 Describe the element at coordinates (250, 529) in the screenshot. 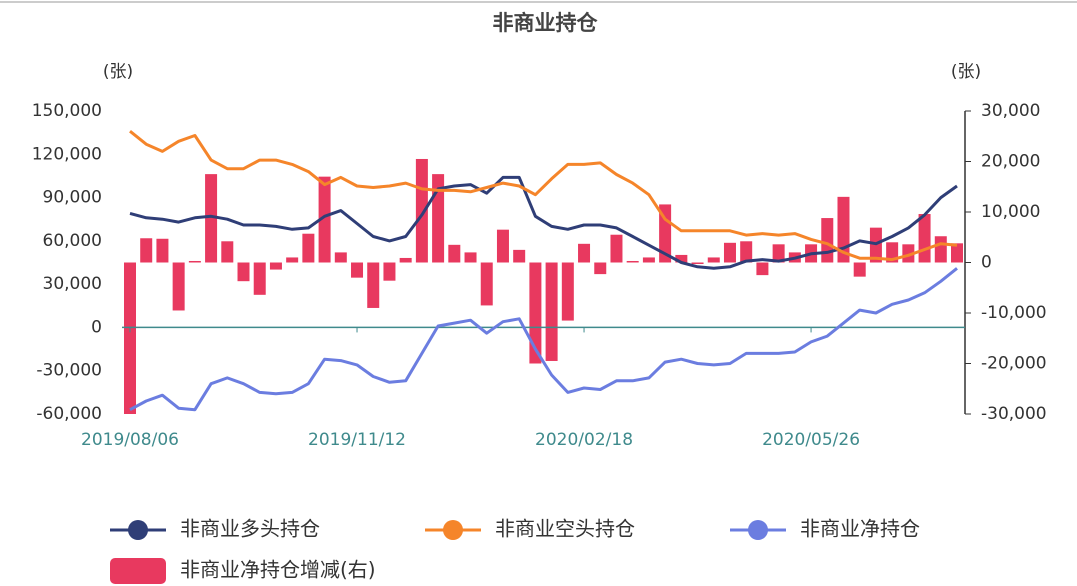

I see `legend-label: 非商业多头持仓` at that location.